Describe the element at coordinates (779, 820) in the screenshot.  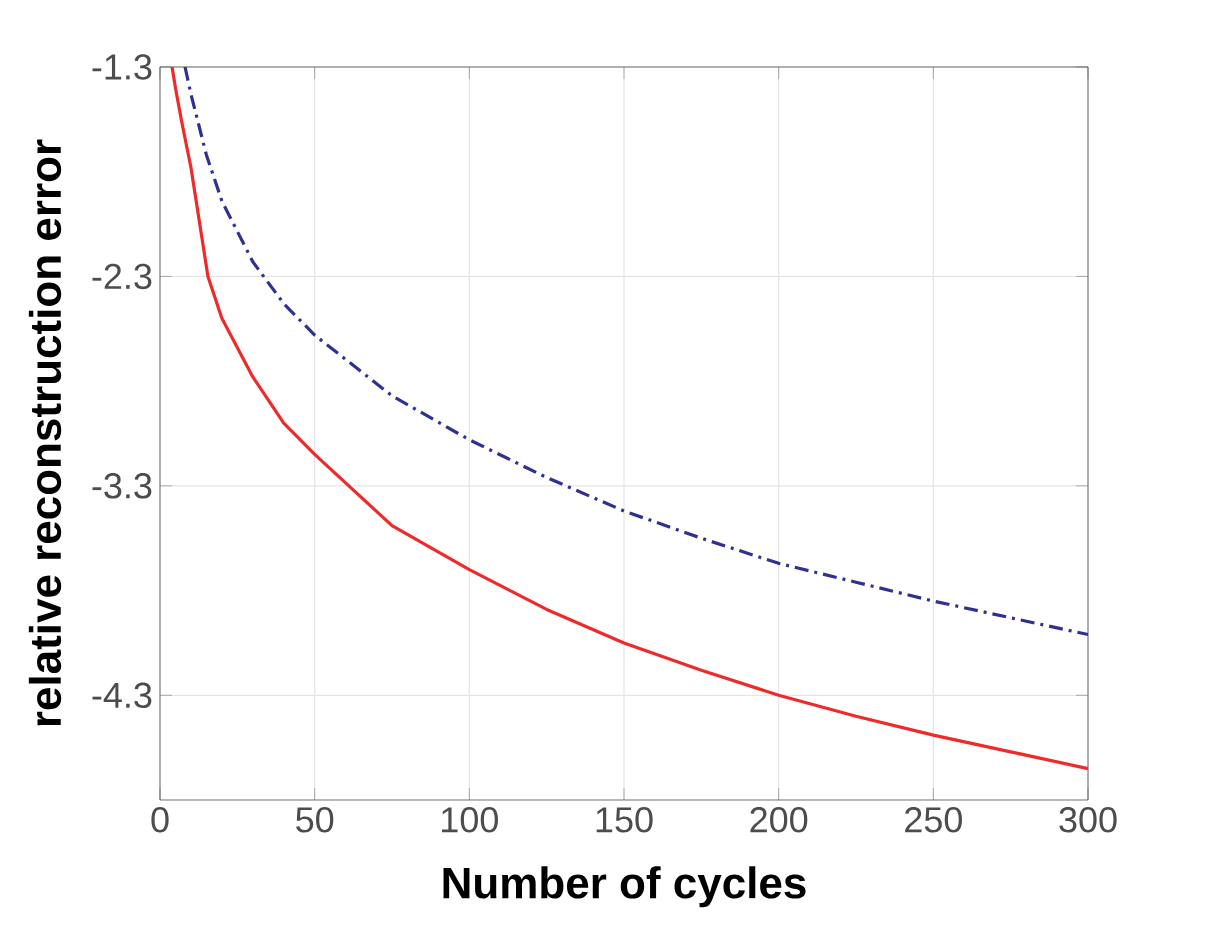
I see `x-tick-label: 200` at that location.